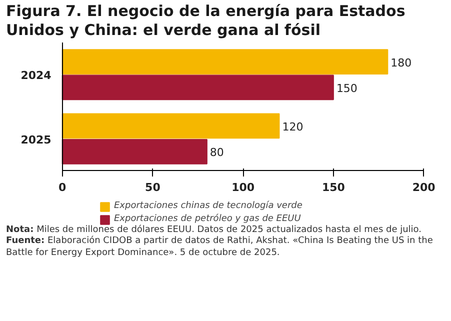  I want to click on legend-label: Exportaciones chinas de tecnología verde, so click(208, 206).